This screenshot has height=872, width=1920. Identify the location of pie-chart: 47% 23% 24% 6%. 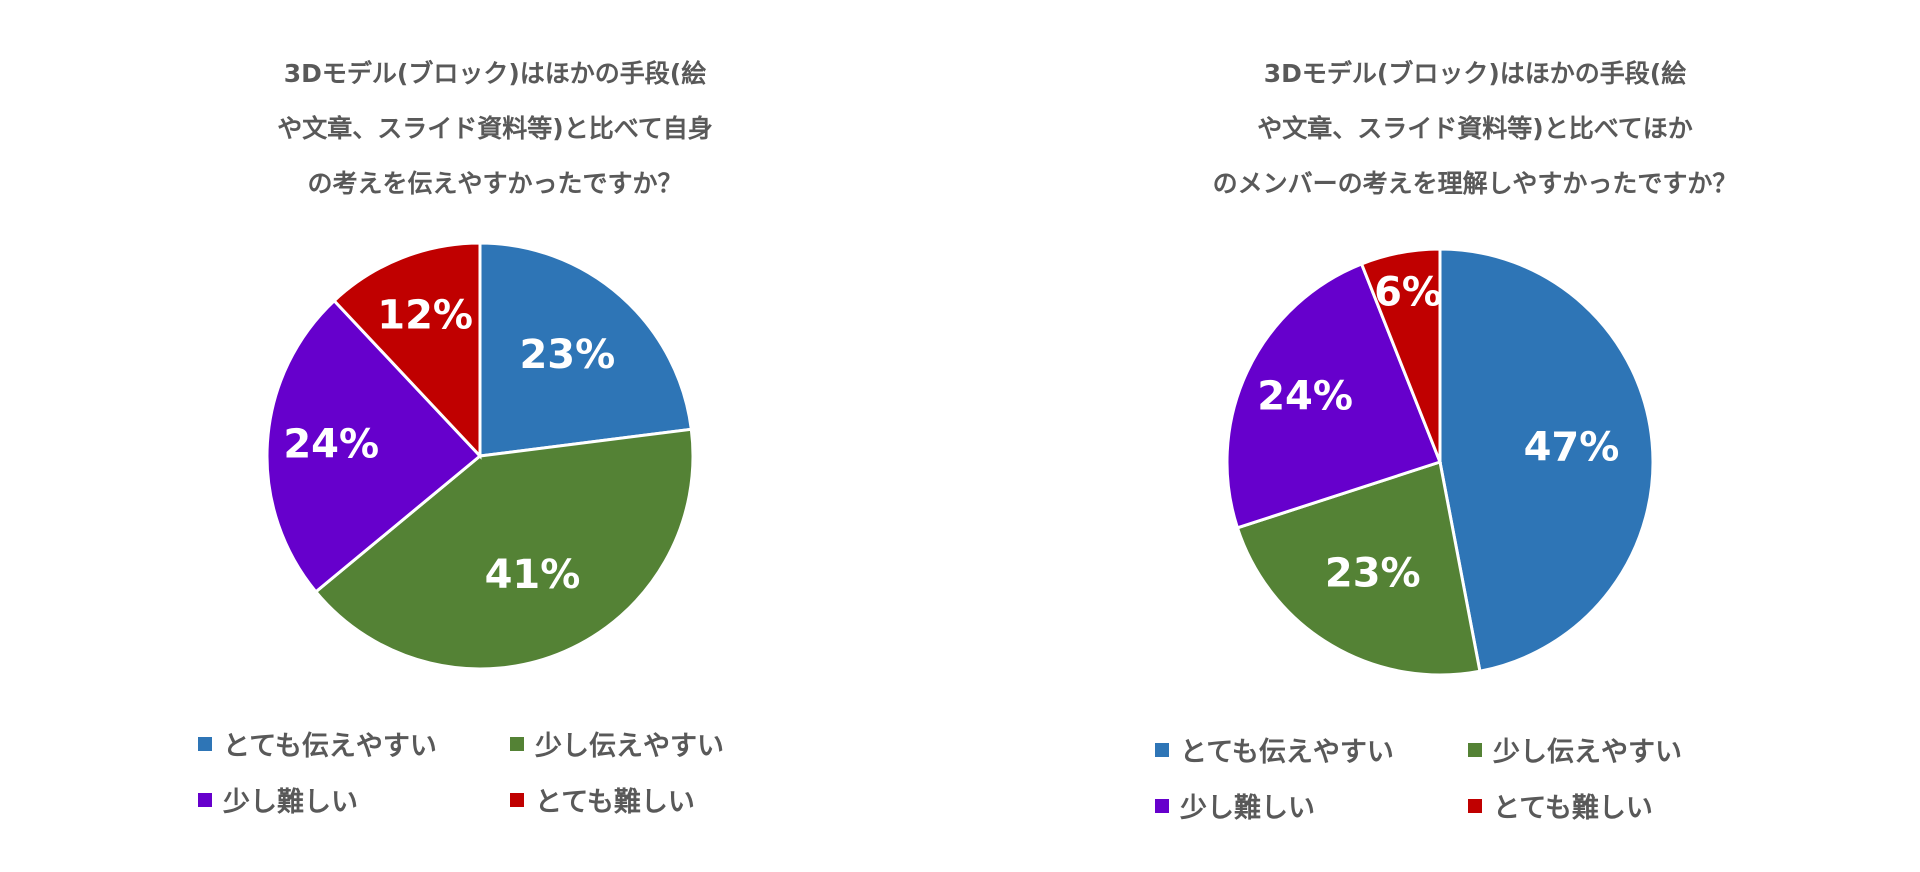
(1440, 462).